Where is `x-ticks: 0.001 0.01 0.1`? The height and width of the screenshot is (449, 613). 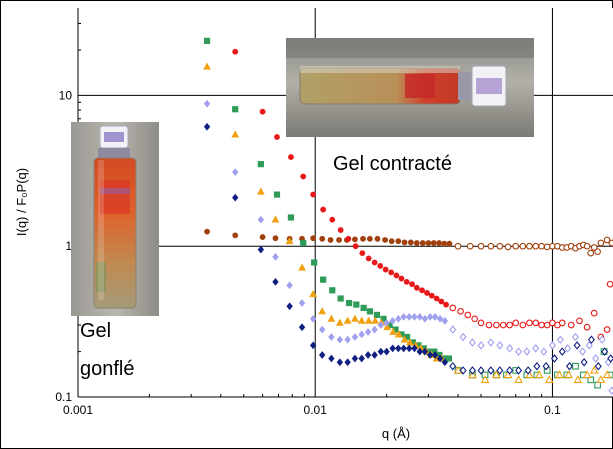
x-ticks: 0.001 0.01 0.1 is located at coordinates (312, 405).